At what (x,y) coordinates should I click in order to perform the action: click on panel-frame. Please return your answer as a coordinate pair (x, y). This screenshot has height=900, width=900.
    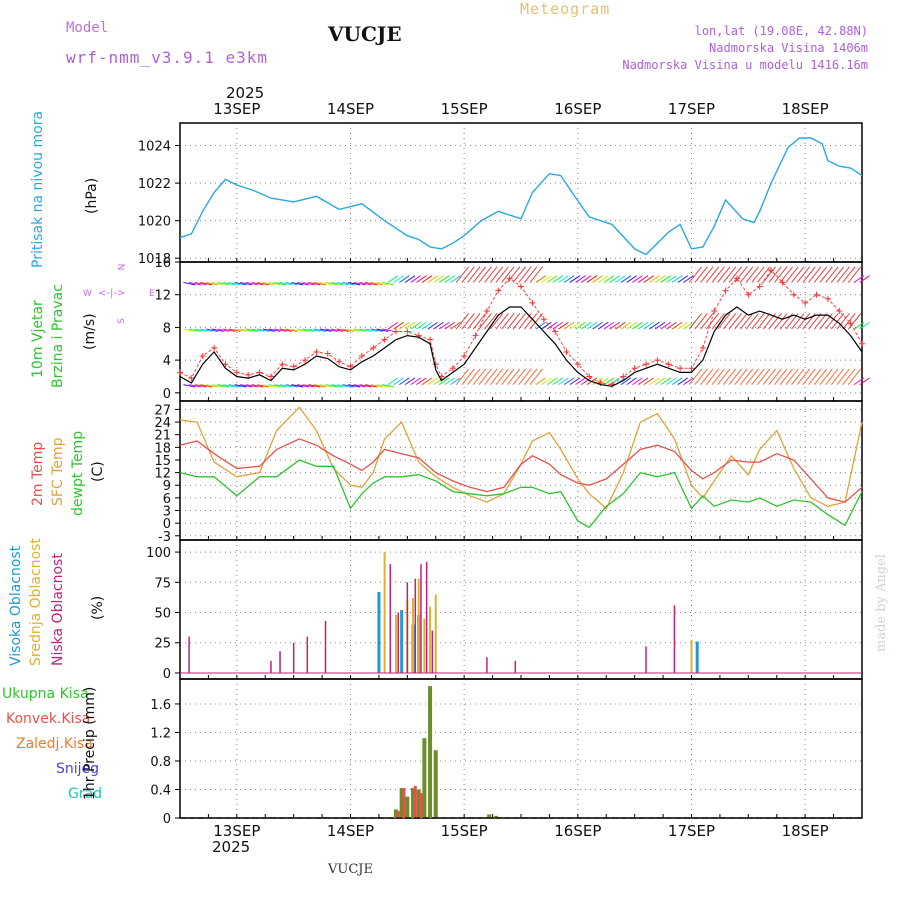
    Looking at the image, I should click on (521, 609).